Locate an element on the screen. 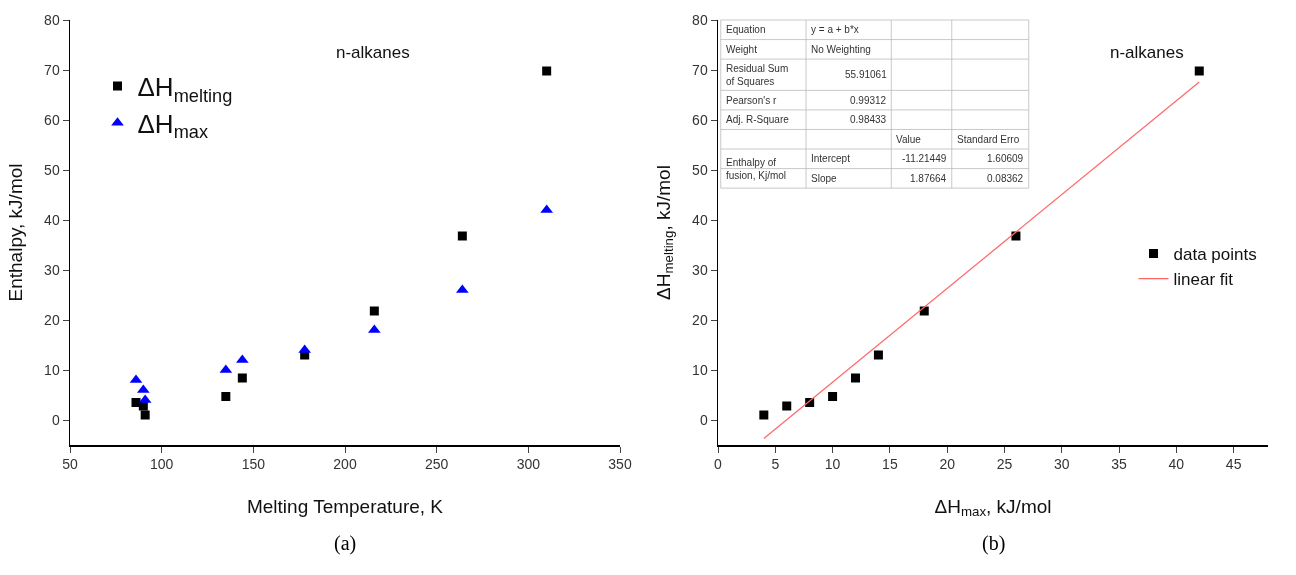  annotation: 1.60609 is located at coordinates (1005, 158).